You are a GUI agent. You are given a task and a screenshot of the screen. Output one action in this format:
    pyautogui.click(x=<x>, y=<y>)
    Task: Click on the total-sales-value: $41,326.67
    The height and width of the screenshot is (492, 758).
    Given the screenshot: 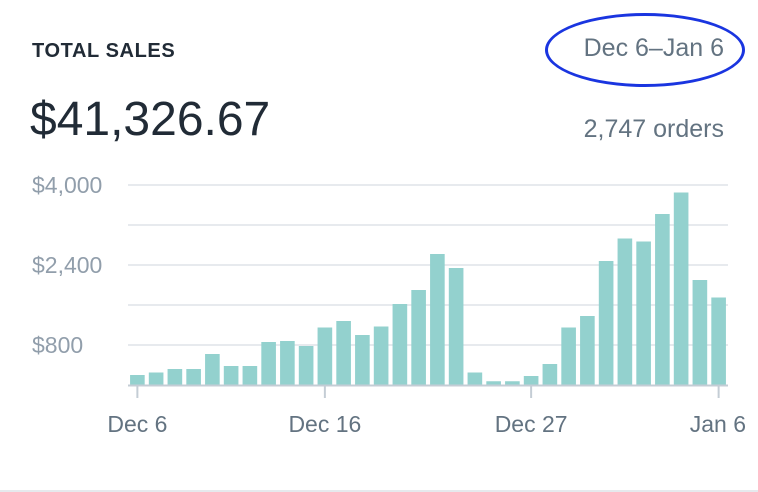 What is the action you would take?
    pyautogui.click(x=150, y=119)
    